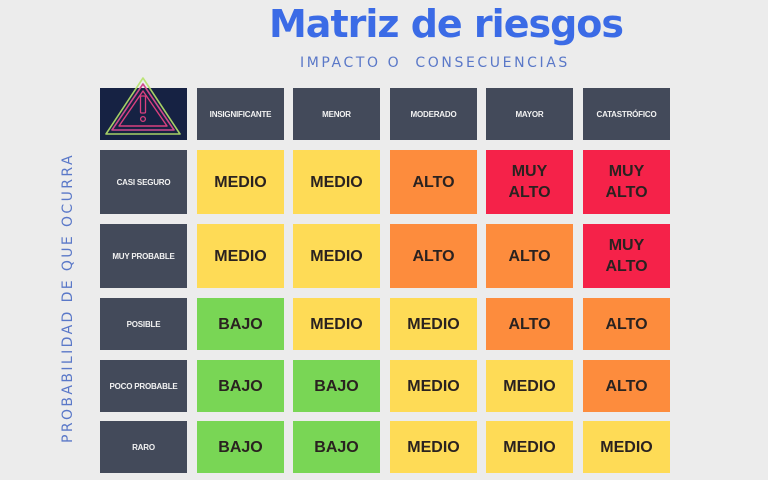 This screenshot has height=480, width=768. What do you see at coordinates (433, 114) in the screenshot?
I see `column-header: MODERADO` at bounding box center [433, 114].